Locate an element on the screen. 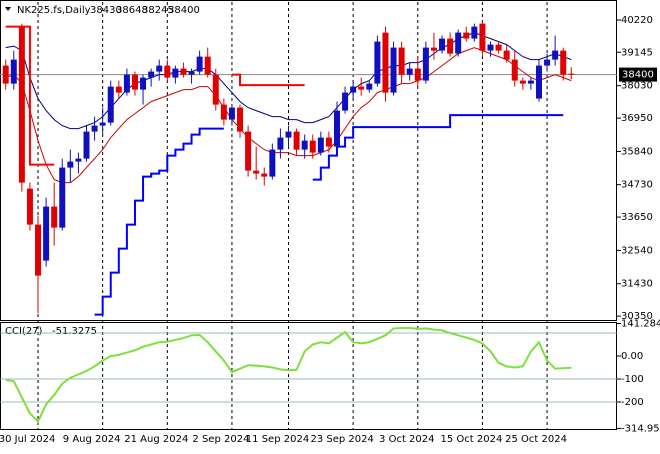  y-tick-label: -200 is located at coordinates (632, 402).